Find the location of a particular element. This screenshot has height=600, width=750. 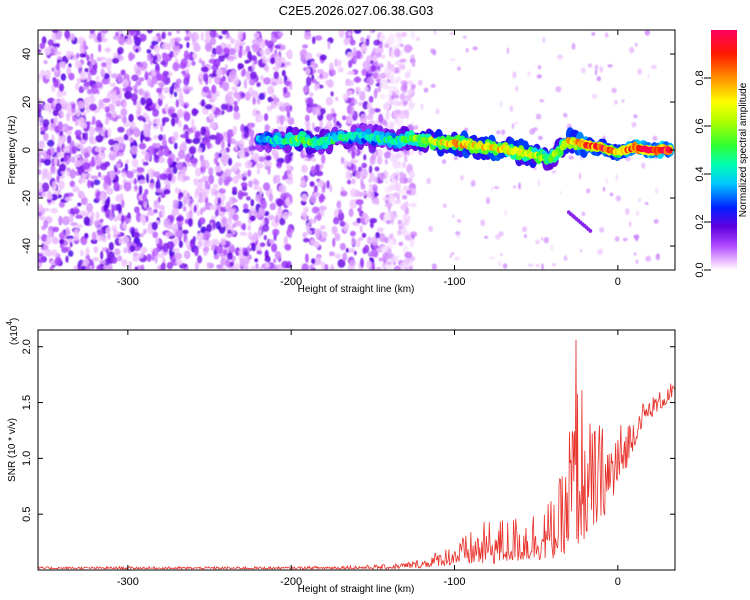

x-tick-label: -100 is located at coordinates (454, 582).